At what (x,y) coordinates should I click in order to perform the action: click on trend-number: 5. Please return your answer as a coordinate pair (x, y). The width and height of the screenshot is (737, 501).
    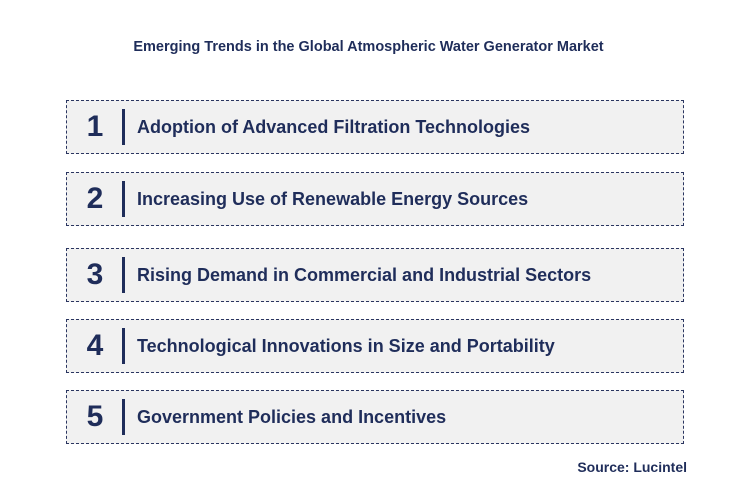
    Looking at the image, I should click on (95, 416).